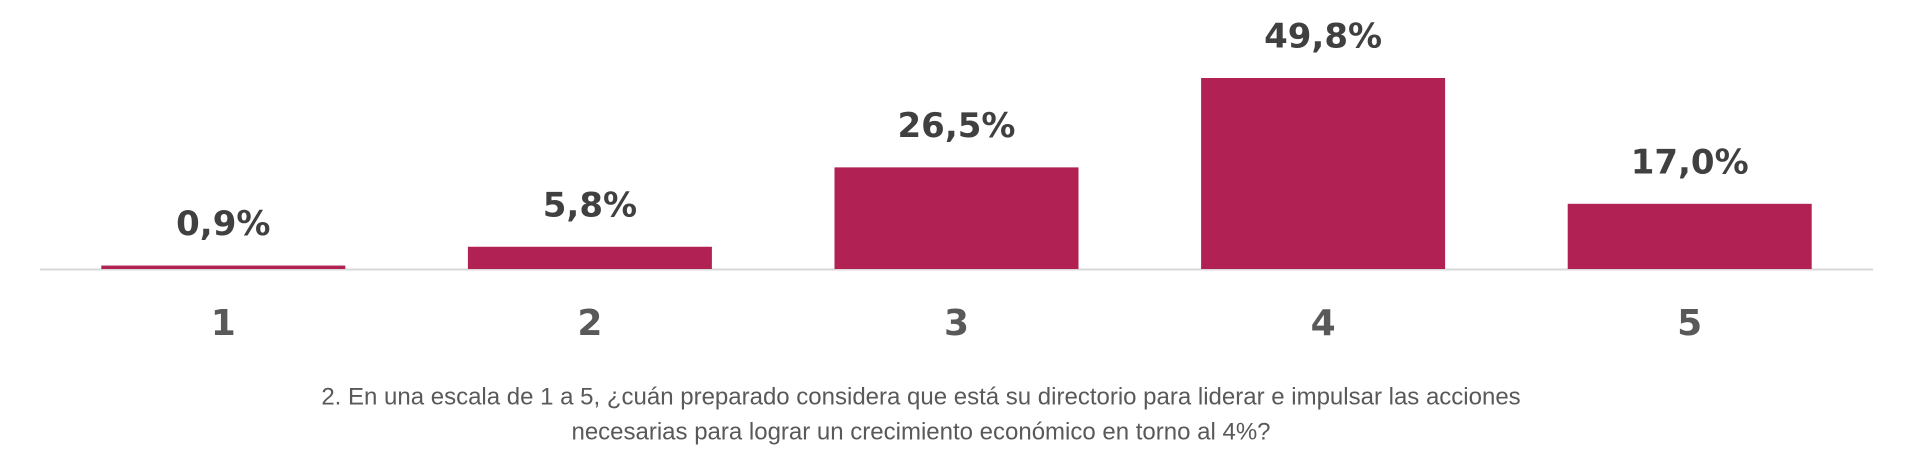  I want to click on value-label: 0,9%, so click(223, 224).